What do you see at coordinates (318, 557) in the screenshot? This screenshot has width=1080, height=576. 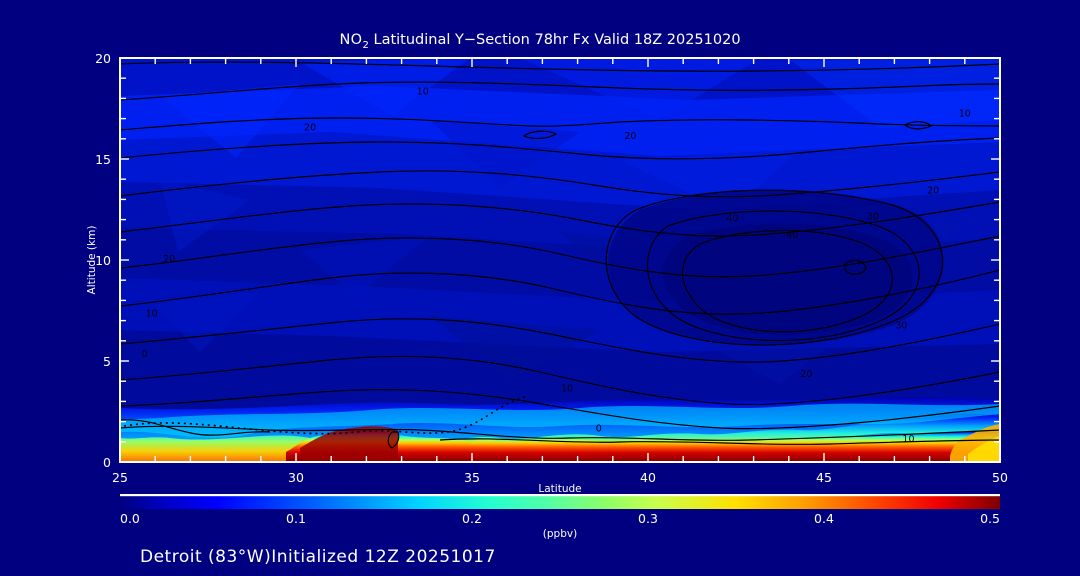 I see `figure-caption: Detroit (83°W)Initialized 12Z 20251017` at bounding box center [318, 557].